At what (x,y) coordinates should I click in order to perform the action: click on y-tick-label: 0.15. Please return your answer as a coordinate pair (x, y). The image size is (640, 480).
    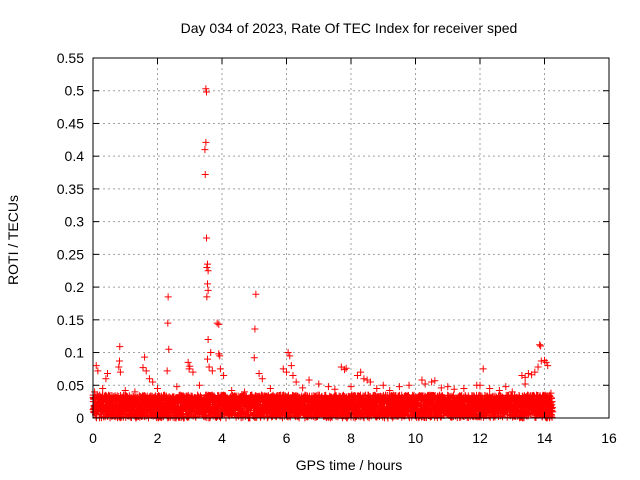
    Looking at the image, I should click on (70, 320).